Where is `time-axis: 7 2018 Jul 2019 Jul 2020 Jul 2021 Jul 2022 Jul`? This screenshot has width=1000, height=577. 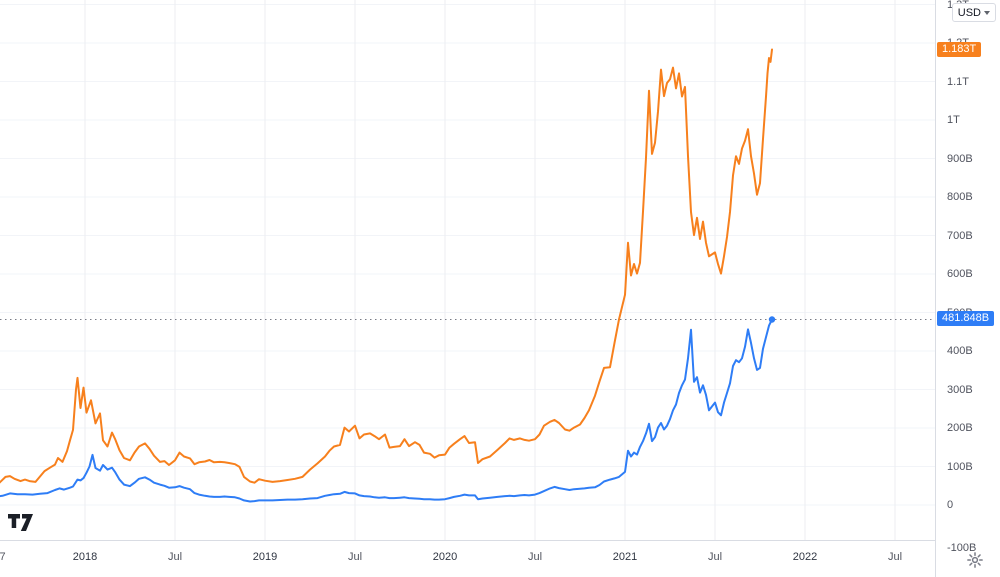
time-axis: 7 2018 Jul 2019 Jul 2020 Jul 2021 Jul 2022 Jul is located at coordinates (467, 558).